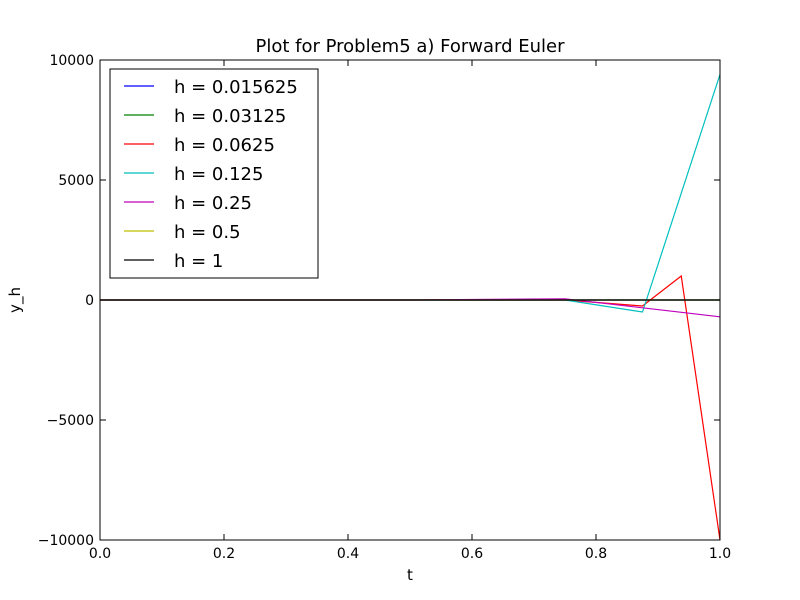 The width and height of the screenshot is (800, 600). What do you see at coordinates (66, 541) in the screenshot?
I see `y-tick-label: −10000` at bounding box center [66, 541].